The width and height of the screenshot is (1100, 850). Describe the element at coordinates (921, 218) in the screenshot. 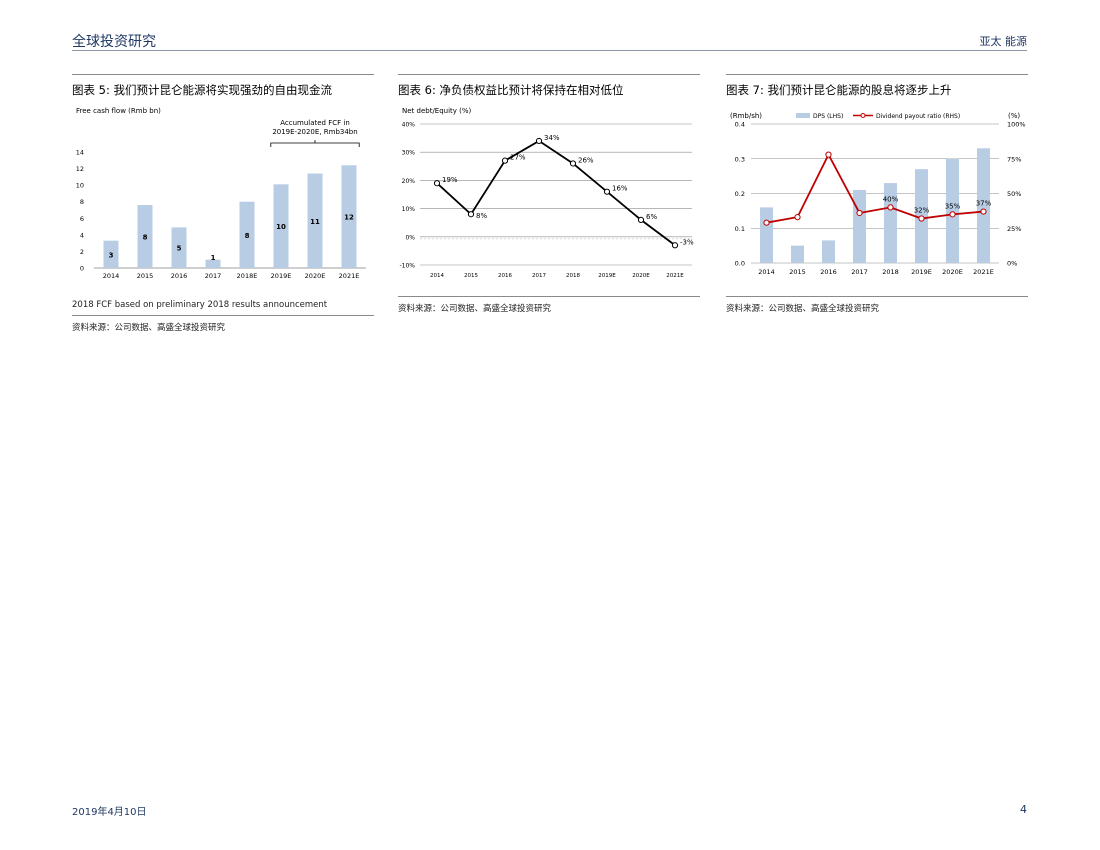

I see `payout-point-2019E` at that location.